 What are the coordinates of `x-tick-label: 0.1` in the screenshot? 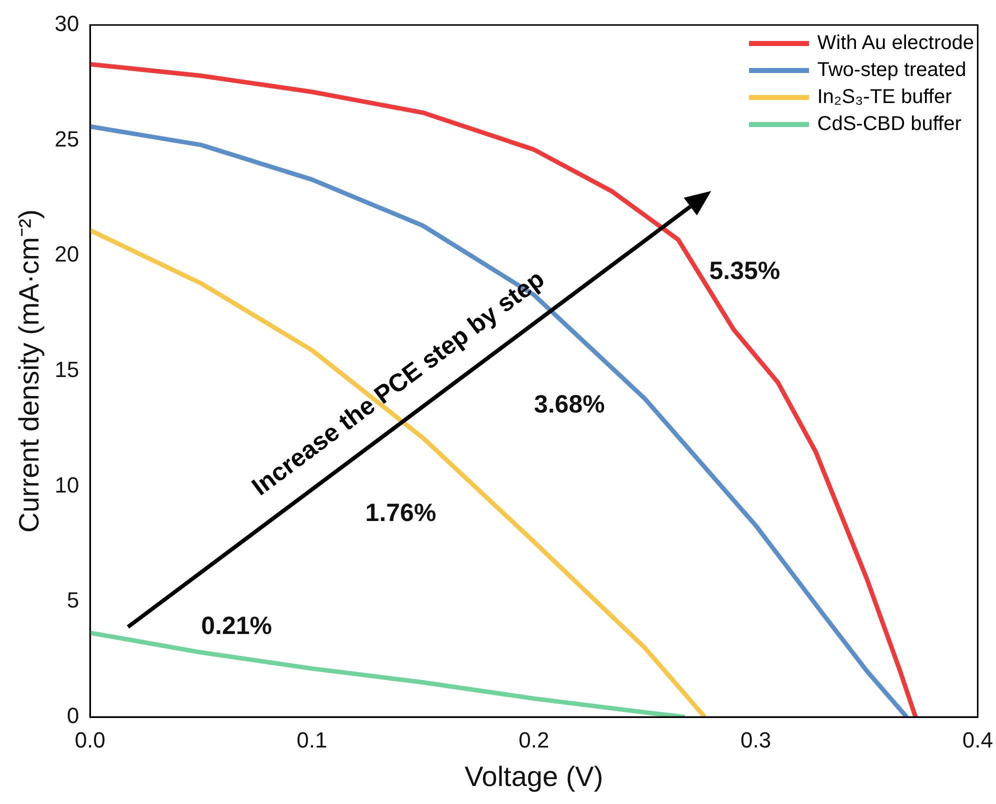 It's located at (312, 739).